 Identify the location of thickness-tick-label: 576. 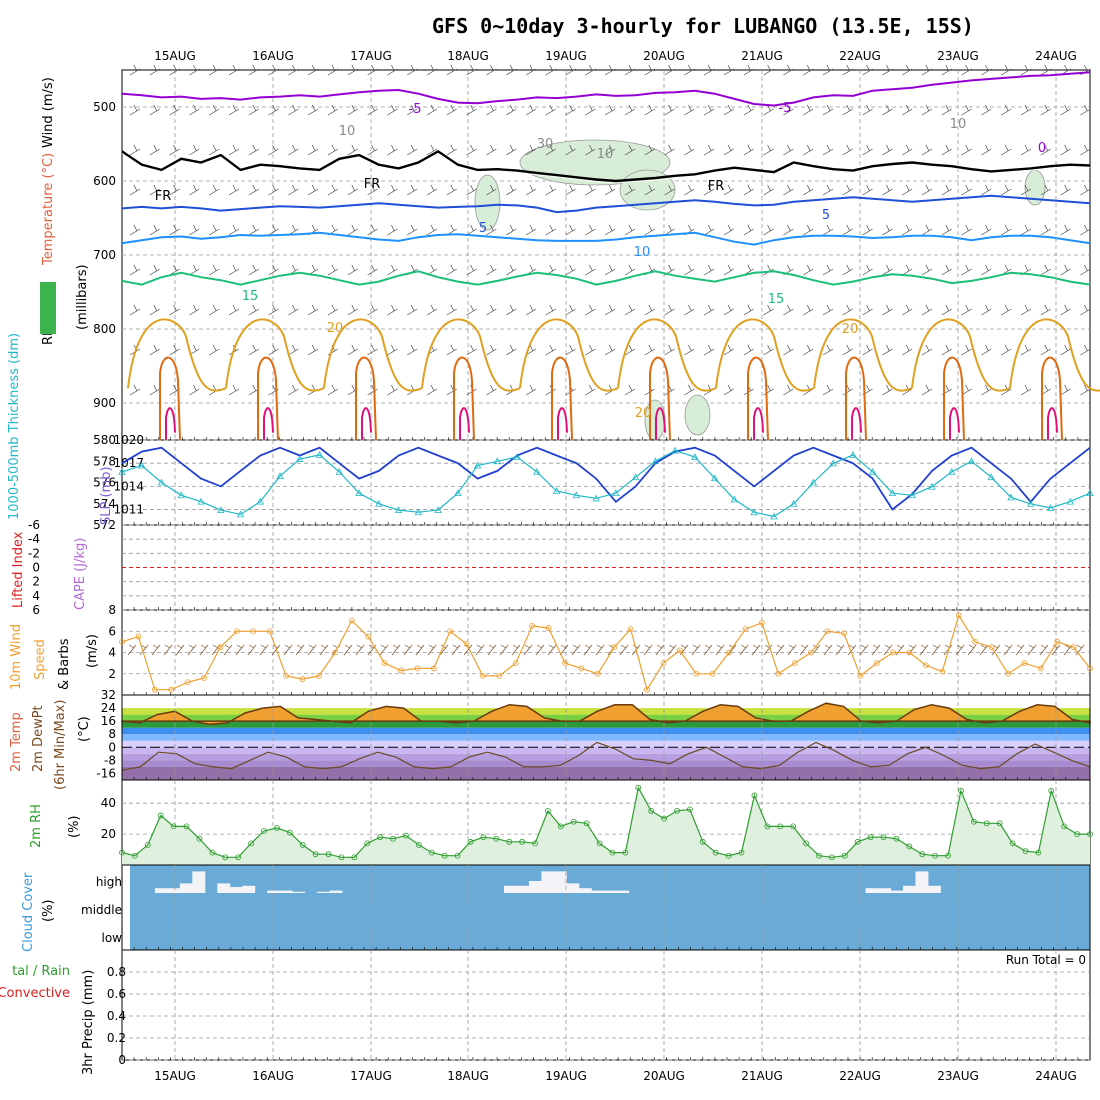
(104, 483).